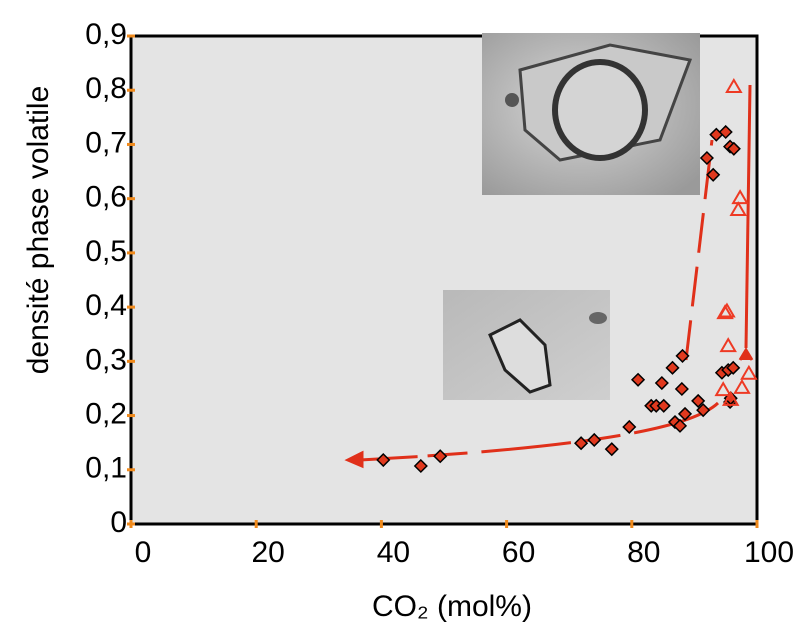 This screenshot has width=808, height=638. What do you see at coordinates (106, 34) in the screenshot?
I see `y-tick-label: 0,9` at bounding box center [106, 34].